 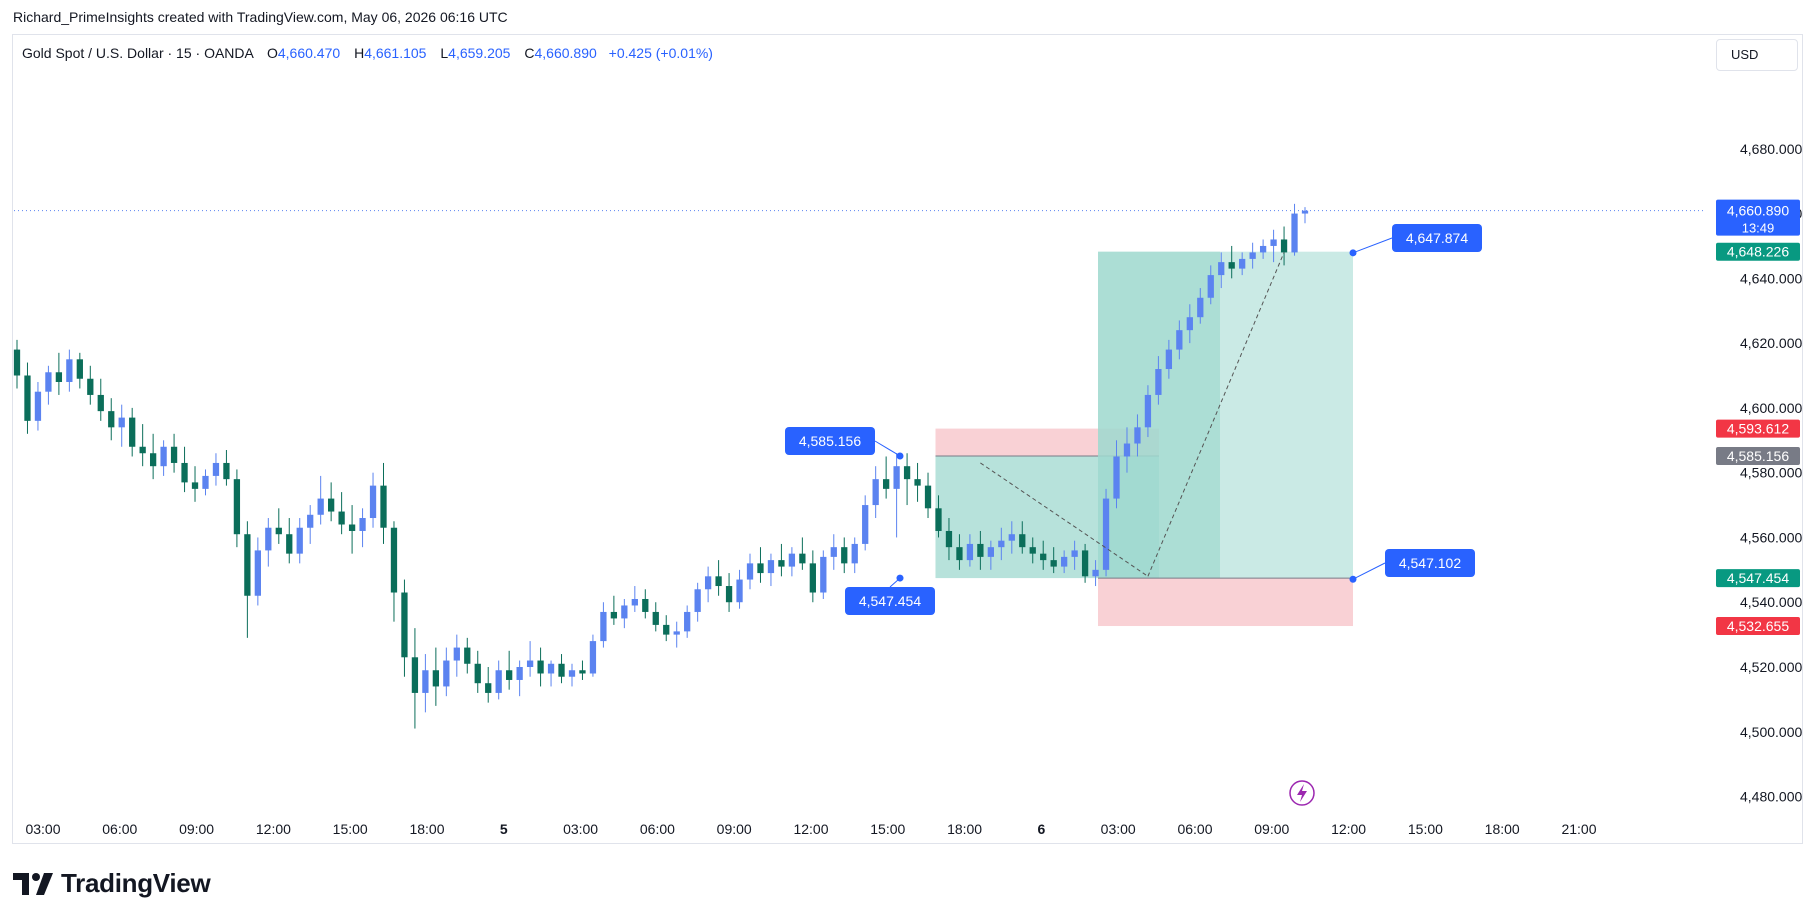 What do you see at coordinates (1758, 626) in the screenshot?
I see `price-axis-marker-label: 4,532.655` at bounding box center [1758, 626].